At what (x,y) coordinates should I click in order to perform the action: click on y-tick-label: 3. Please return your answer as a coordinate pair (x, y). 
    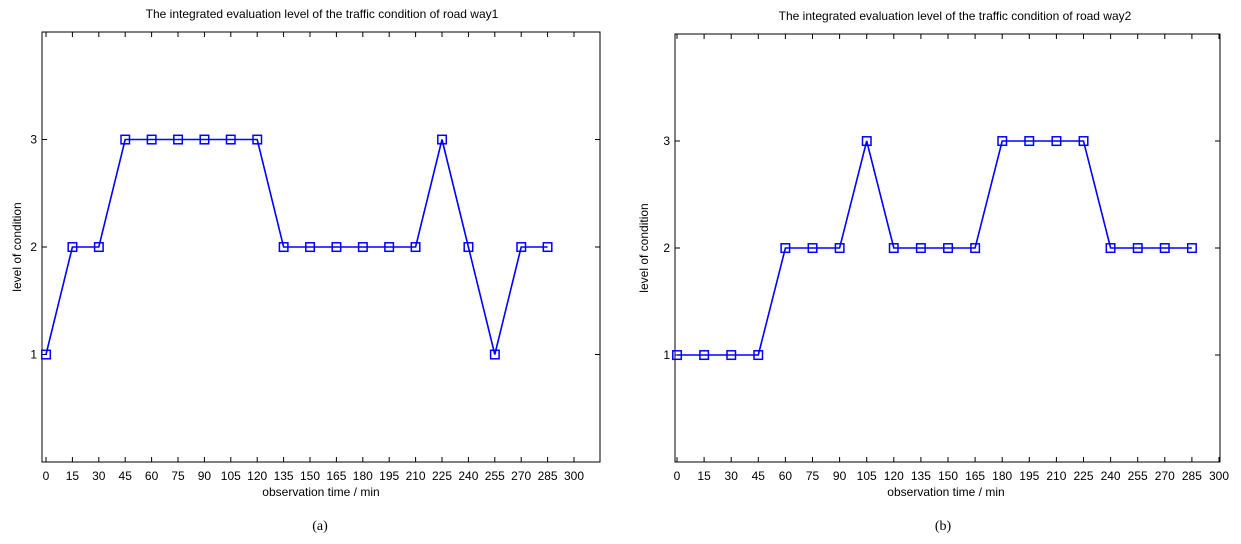
    Looking at the image, I should click on (666, 141).